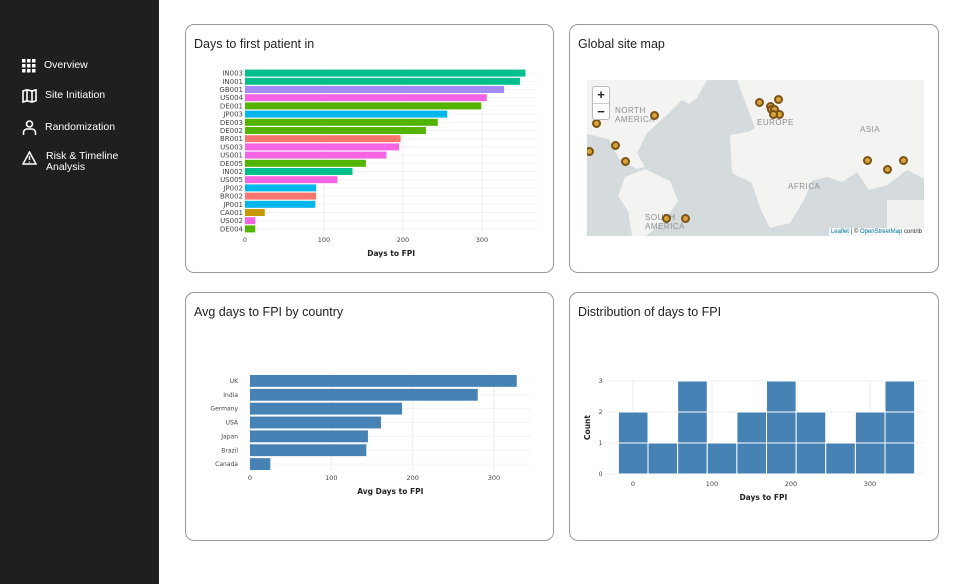  Describe the element at coordinates (346, 114) in the screenshot. I see `bar-jp003` at that location.